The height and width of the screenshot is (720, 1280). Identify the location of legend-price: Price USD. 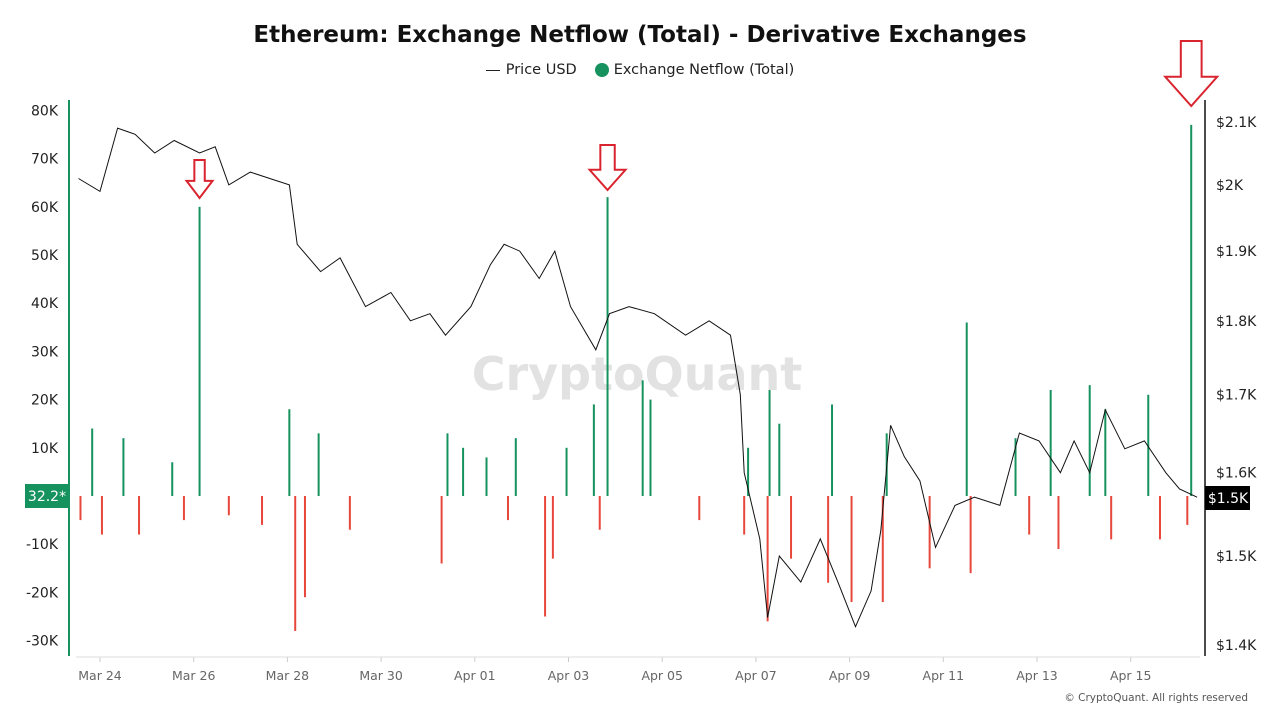
(541, 70).